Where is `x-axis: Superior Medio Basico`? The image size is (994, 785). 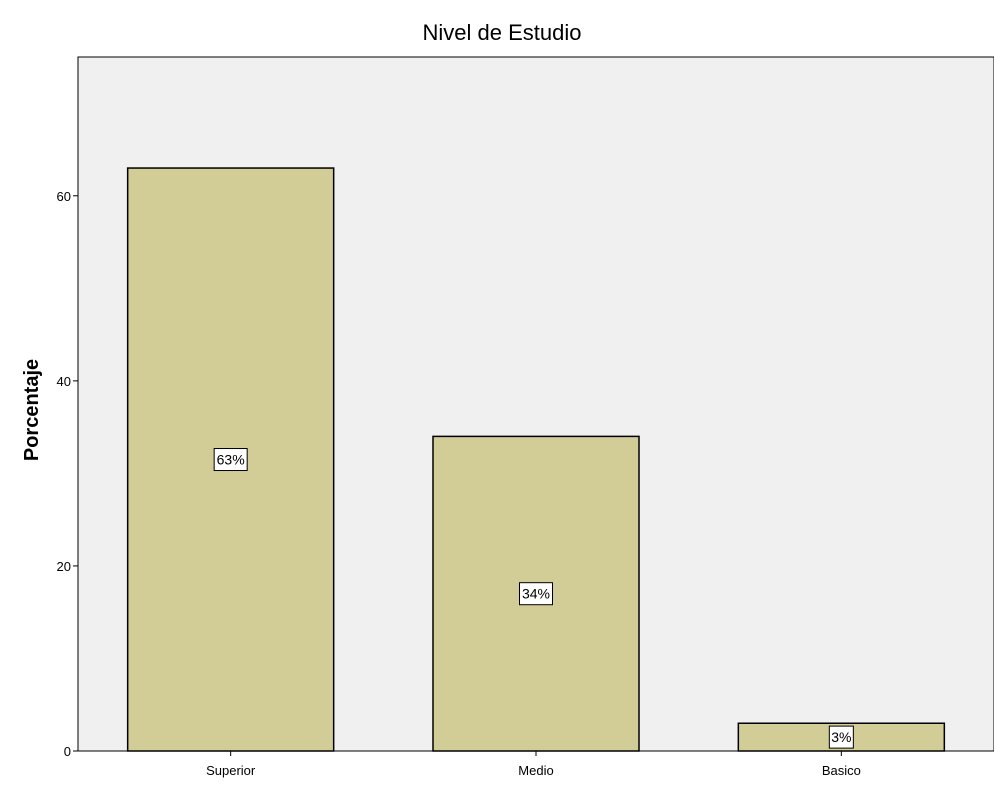 x-axis: Superior Medio Basico is located at coordinates (533, 764).